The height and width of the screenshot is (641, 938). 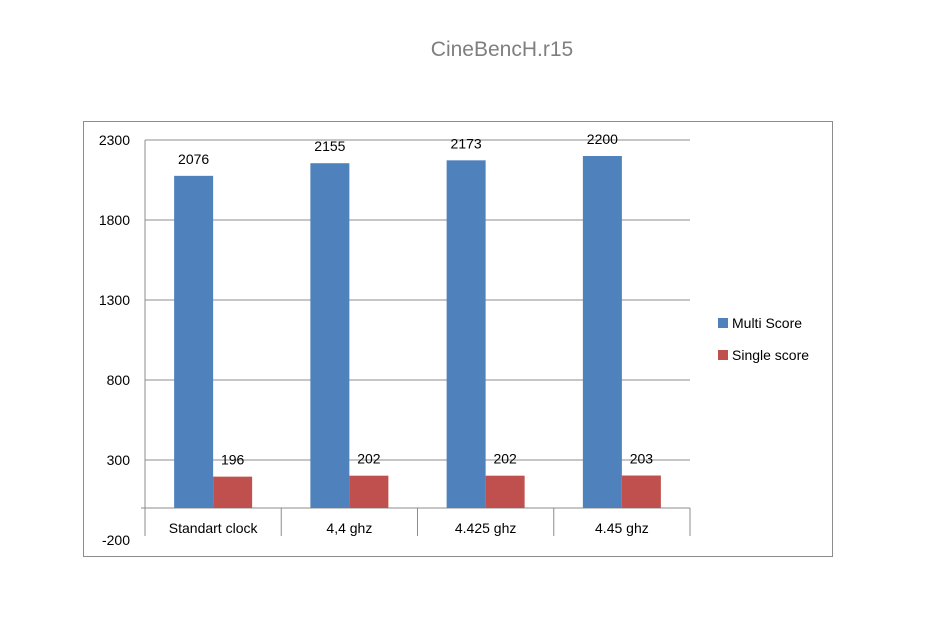 I want to click on y-tick-label: 1800, so click(x=114, y=220).